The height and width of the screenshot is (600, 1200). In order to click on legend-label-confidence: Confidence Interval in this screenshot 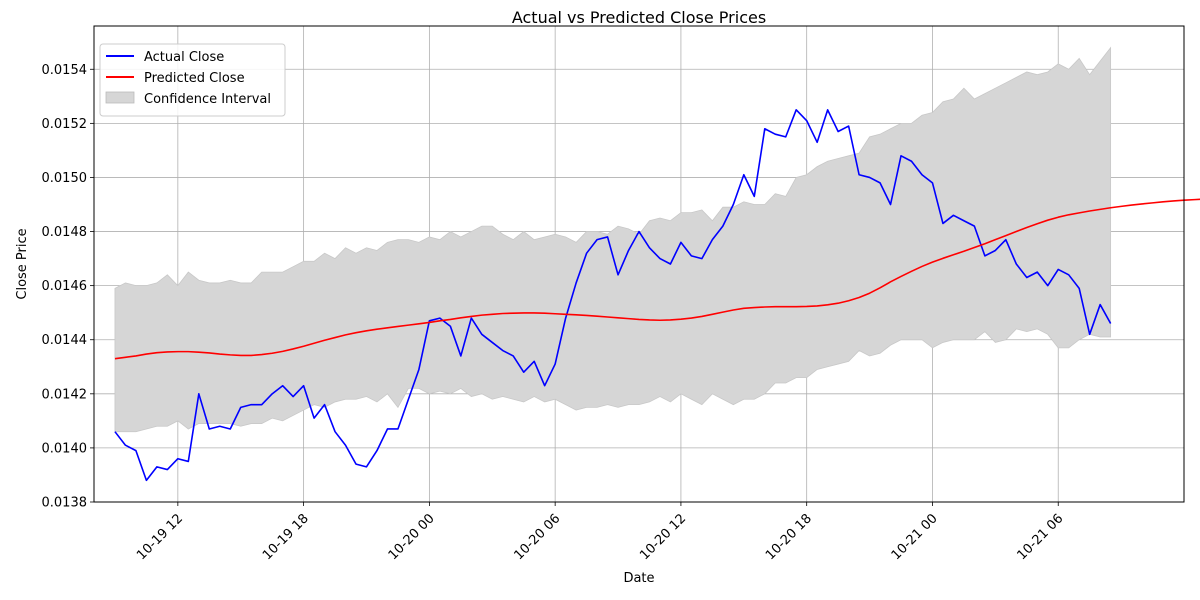, I will do `click(207, 99)`.